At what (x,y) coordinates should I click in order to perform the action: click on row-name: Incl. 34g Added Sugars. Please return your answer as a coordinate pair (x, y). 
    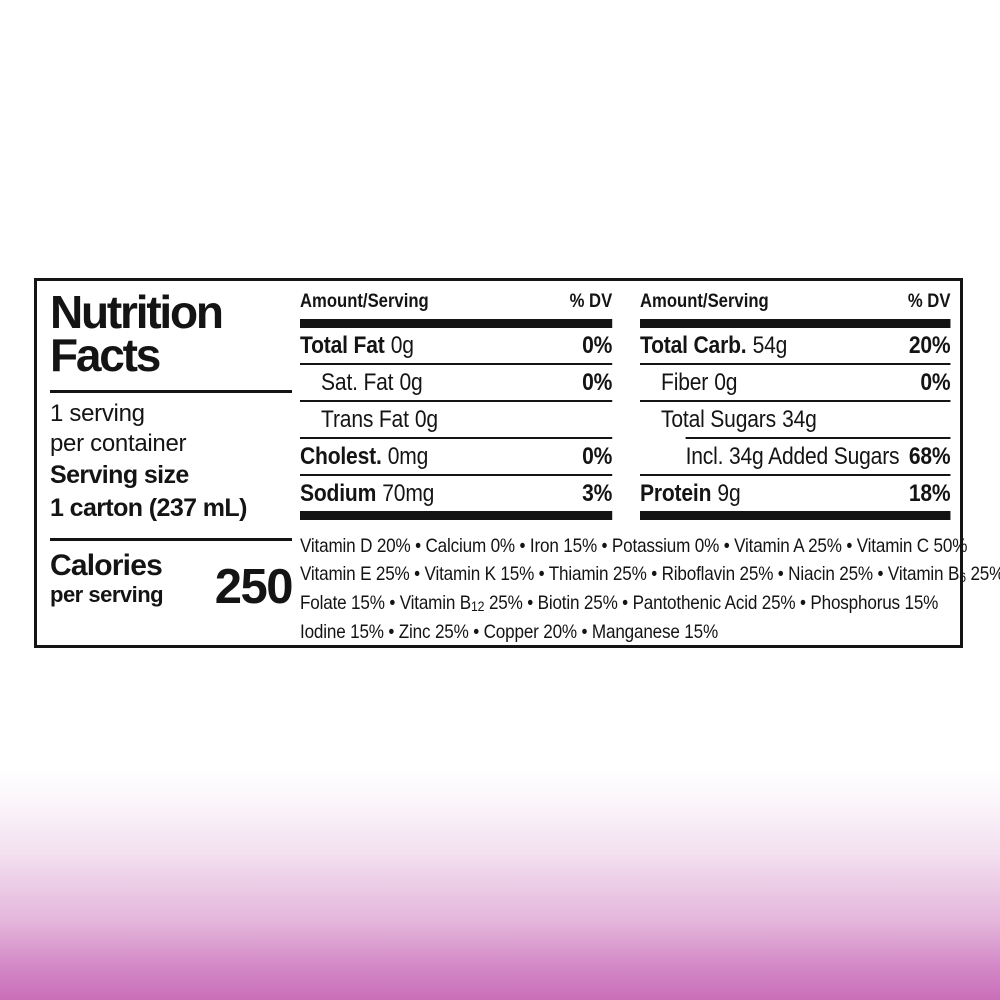
    Looking at the image, I should click on (792, 456).